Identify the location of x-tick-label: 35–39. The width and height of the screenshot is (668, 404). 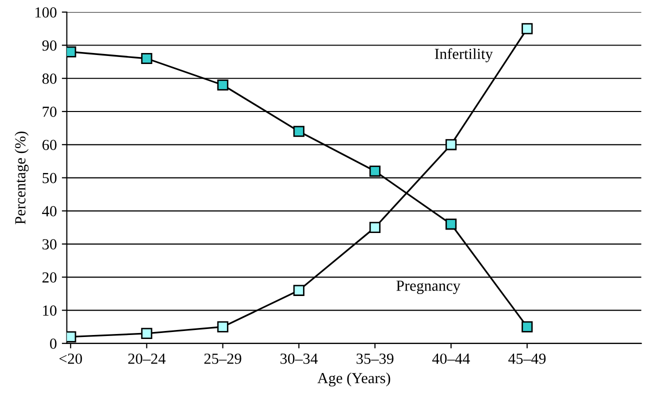
(375, 359).